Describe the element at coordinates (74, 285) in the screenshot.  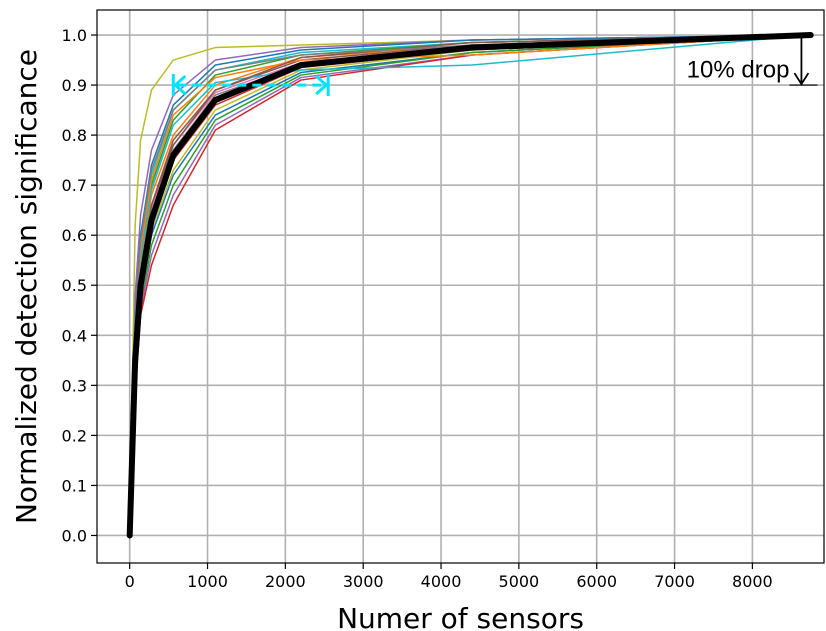
I see `y-tick-label: 0.5` at that location.